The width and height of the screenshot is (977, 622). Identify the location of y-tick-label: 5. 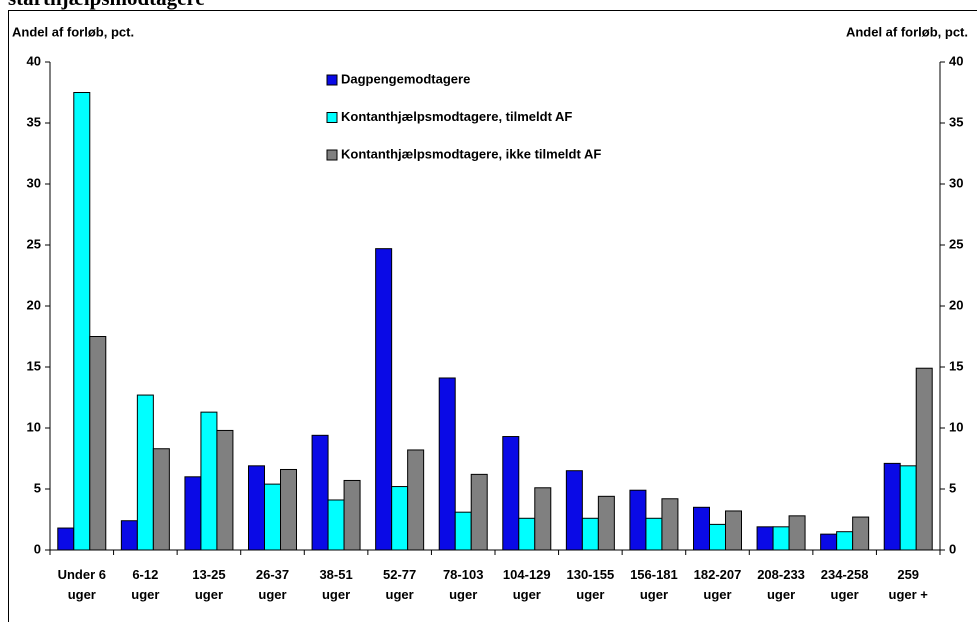
(37, 487).